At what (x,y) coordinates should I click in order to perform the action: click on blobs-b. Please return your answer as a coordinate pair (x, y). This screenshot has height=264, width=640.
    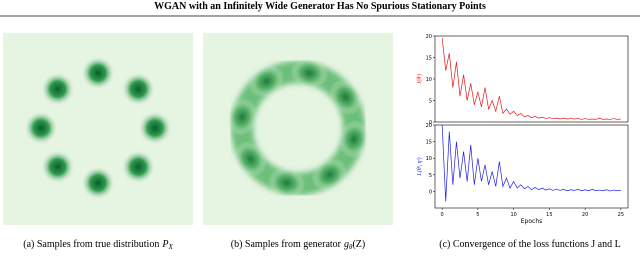
    Looking at the image, I should click on (298, 128).